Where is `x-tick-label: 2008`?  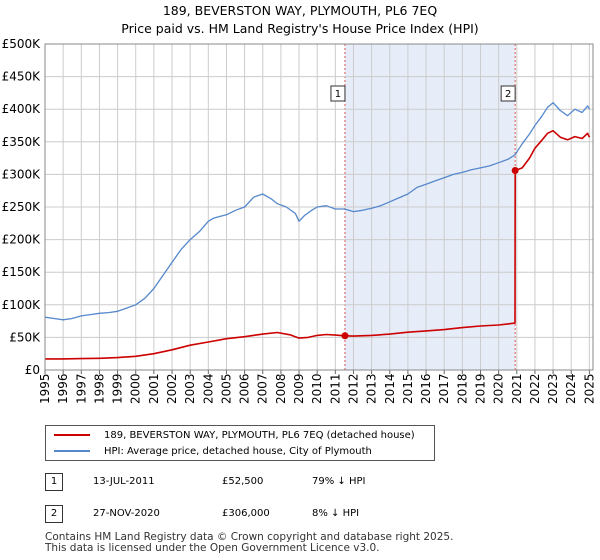
x-tick-label: 2008 is located at coordinates (281, 388).